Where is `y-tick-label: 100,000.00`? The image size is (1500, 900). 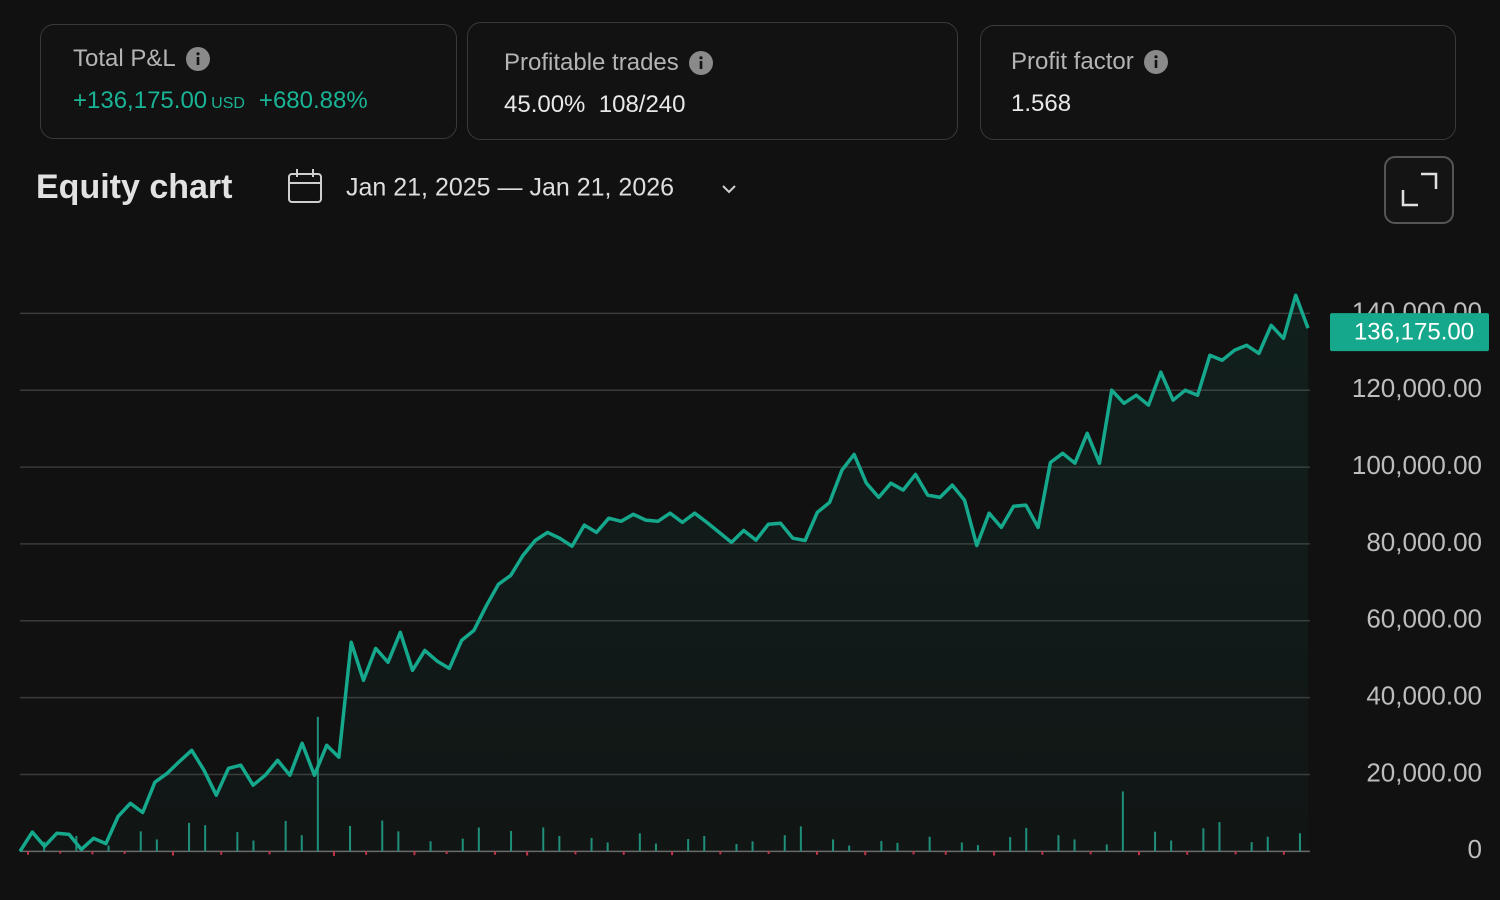
y-tick-label: 100,000.00 is located at coordinates (1417, 465).